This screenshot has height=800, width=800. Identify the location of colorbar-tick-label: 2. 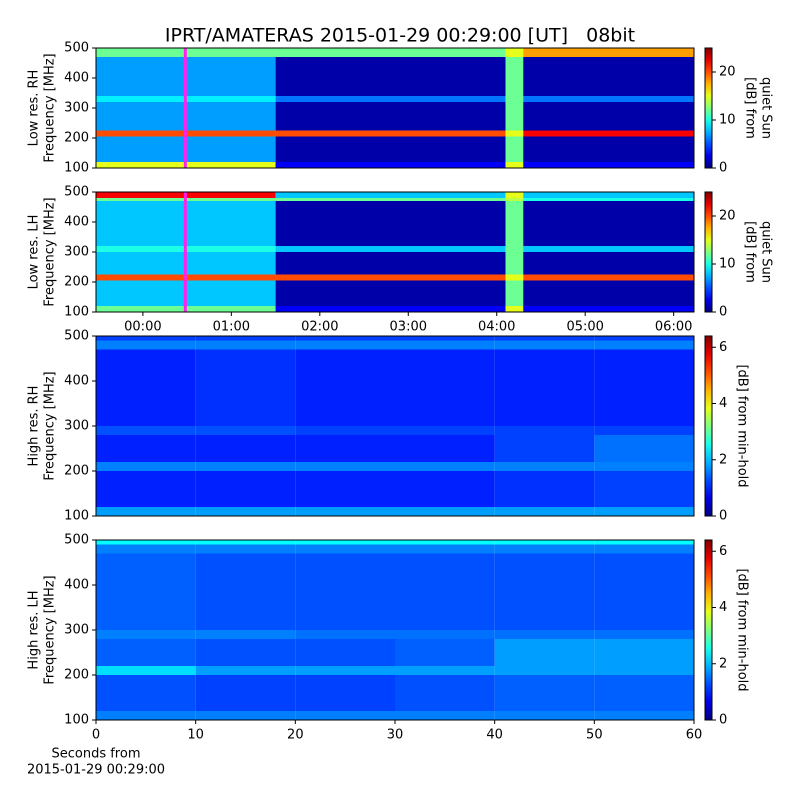
(723, 459).